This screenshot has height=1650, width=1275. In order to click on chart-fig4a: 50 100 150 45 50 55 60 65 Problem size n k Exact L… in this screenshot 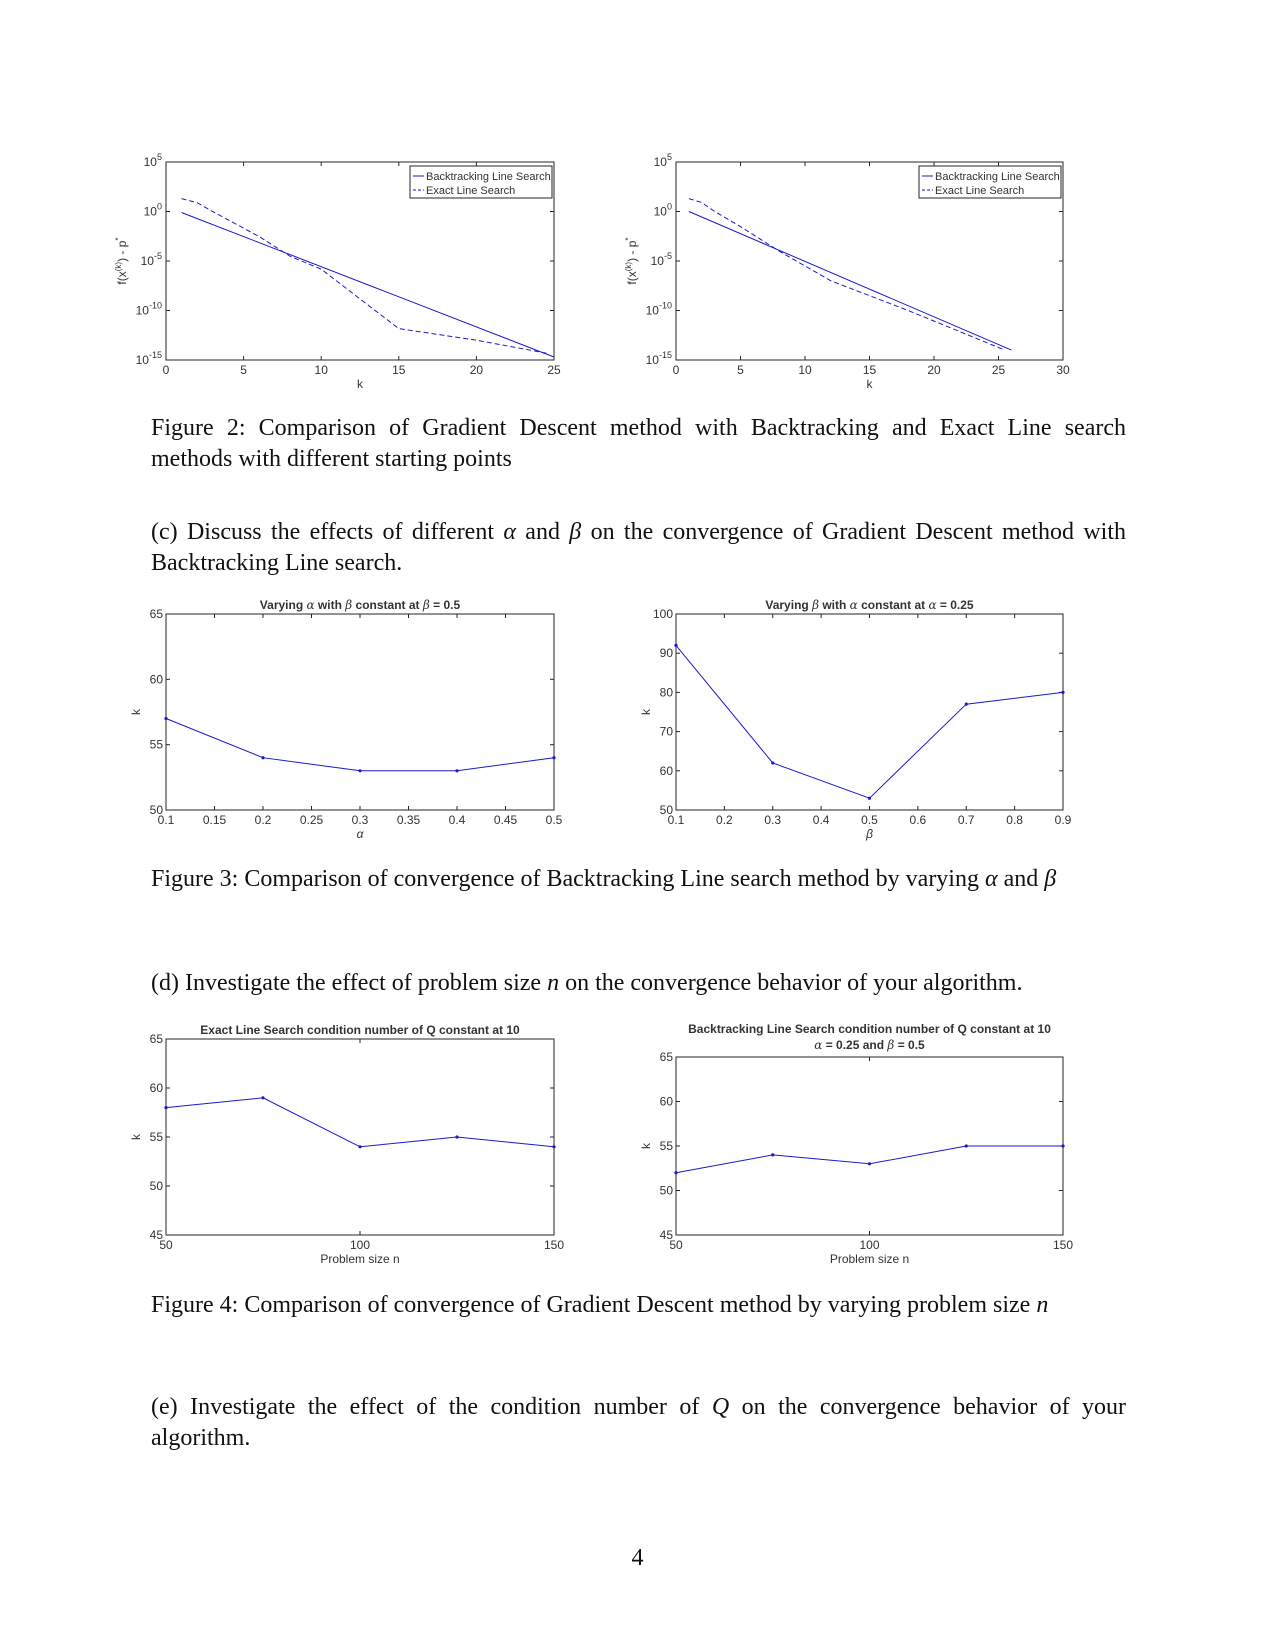, I will do `click(350, 1160)`.